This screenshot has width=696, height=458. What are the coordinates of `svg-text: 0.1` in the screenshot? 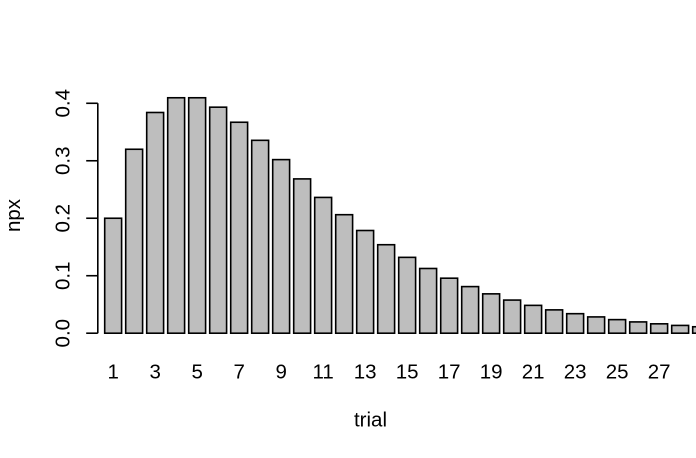 It's located at (63, 275).